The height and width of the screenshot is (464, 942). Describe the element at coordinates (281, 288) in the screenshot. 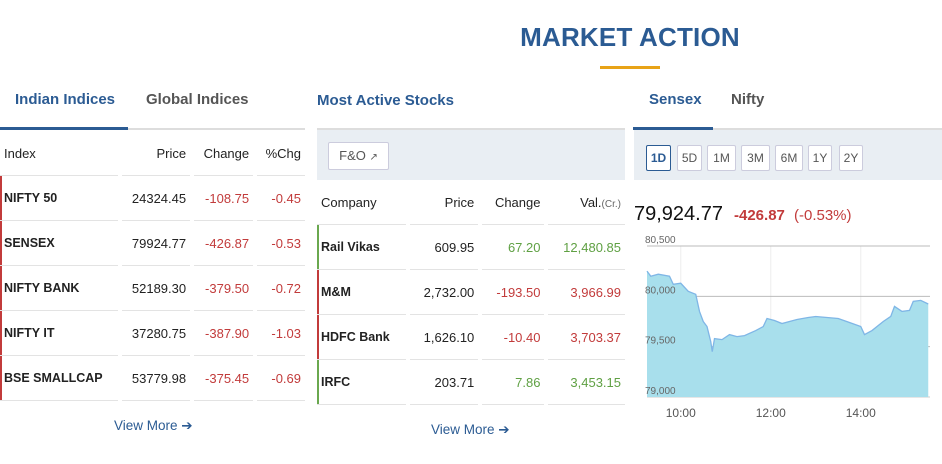

I see `index-pct: -0.72` at that location.